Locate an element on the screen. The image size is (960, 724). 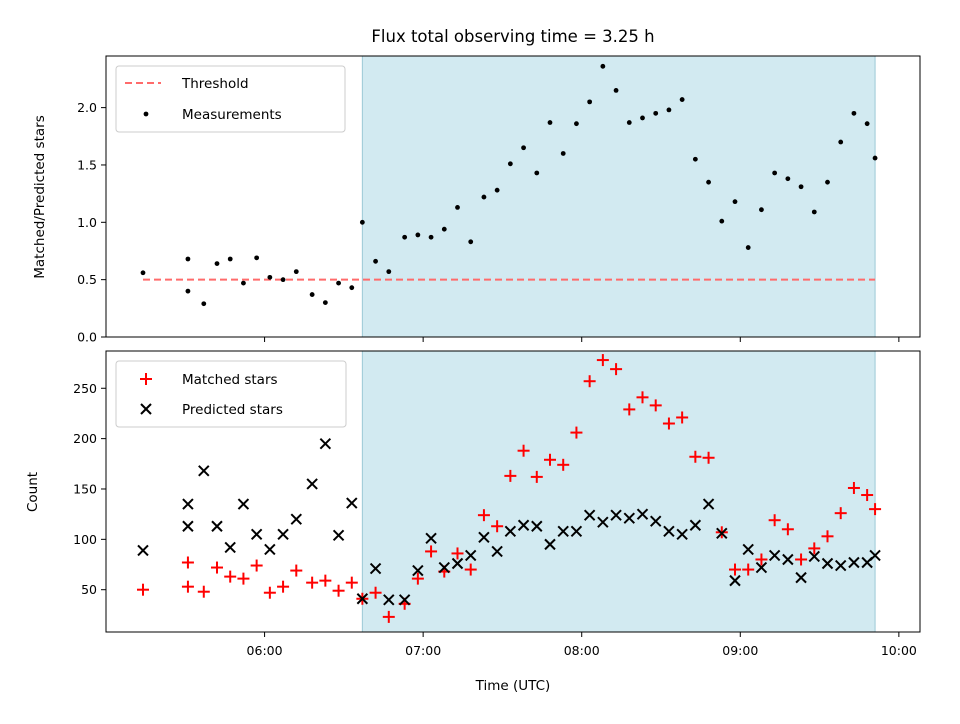
y-tick-label: 1.5 is located at coordinates (87, 164).